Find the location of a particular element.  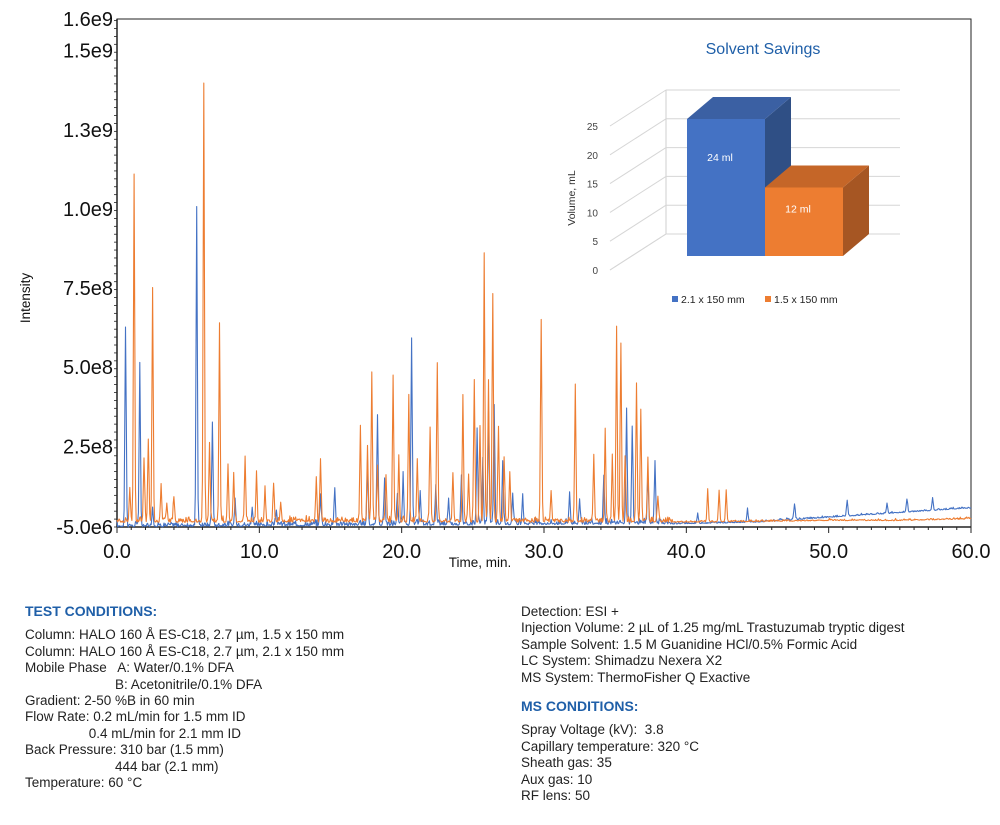

inset-y-tick-label: 20 is located at coordinates (593, 156).